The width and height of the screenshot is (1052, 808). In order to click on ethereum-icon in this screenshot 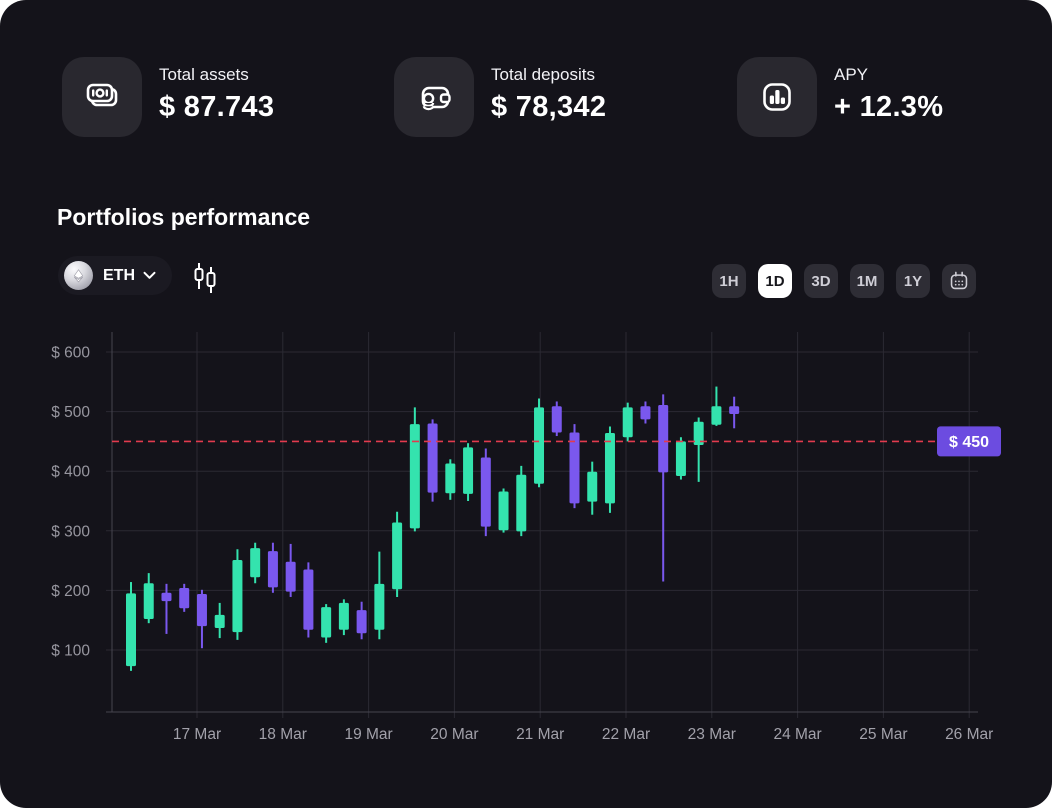, I will do `click(78, 275)`.